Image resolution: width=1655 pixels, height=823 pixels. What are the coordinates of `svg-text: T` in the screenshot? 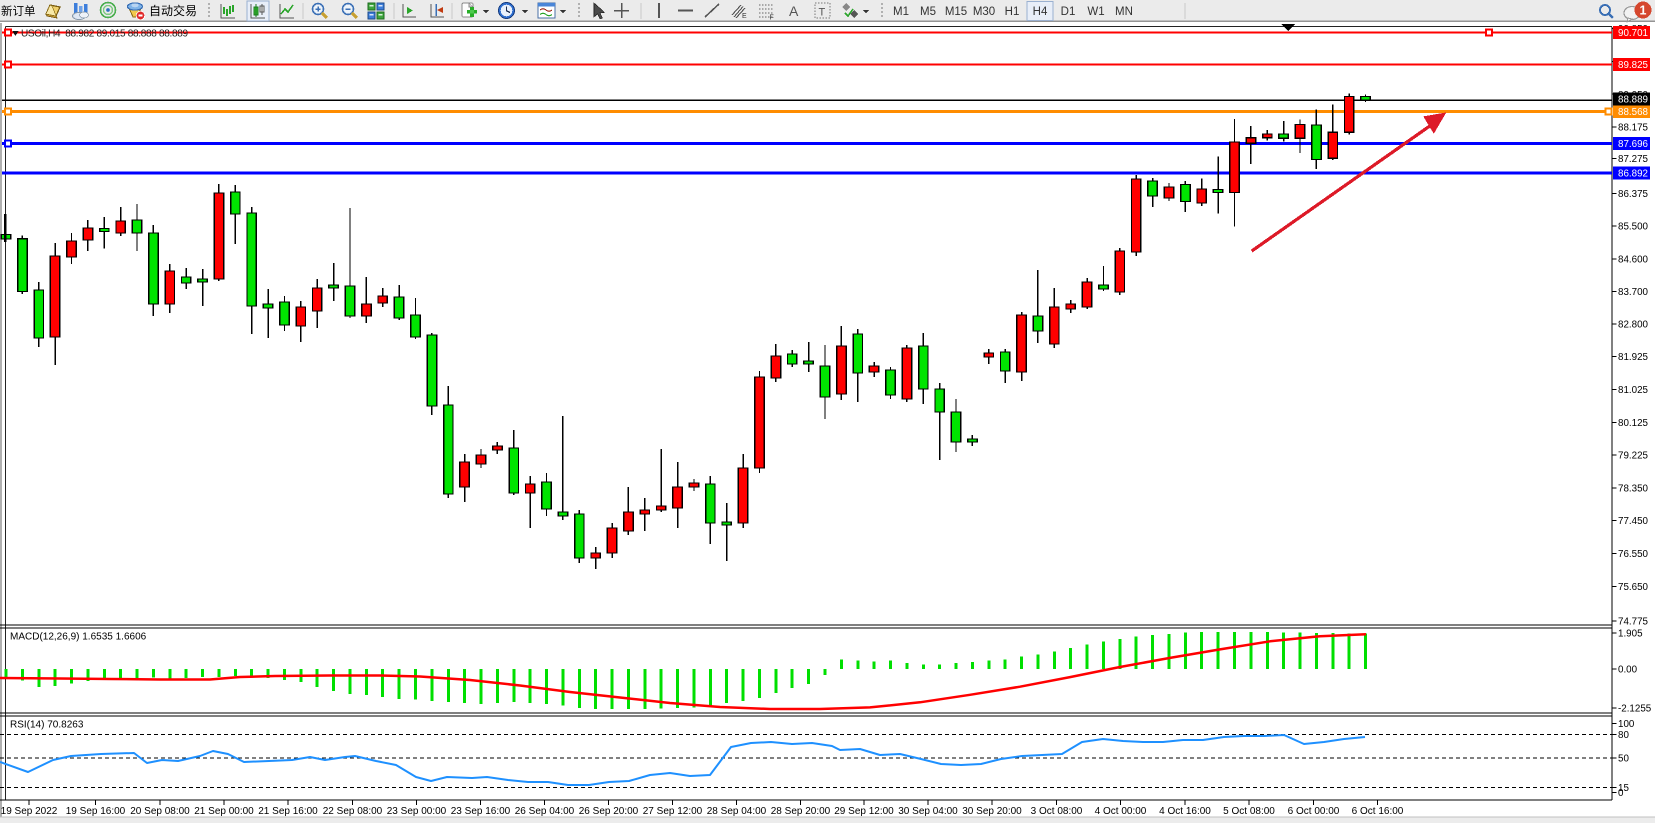 It's located at (822, 13).